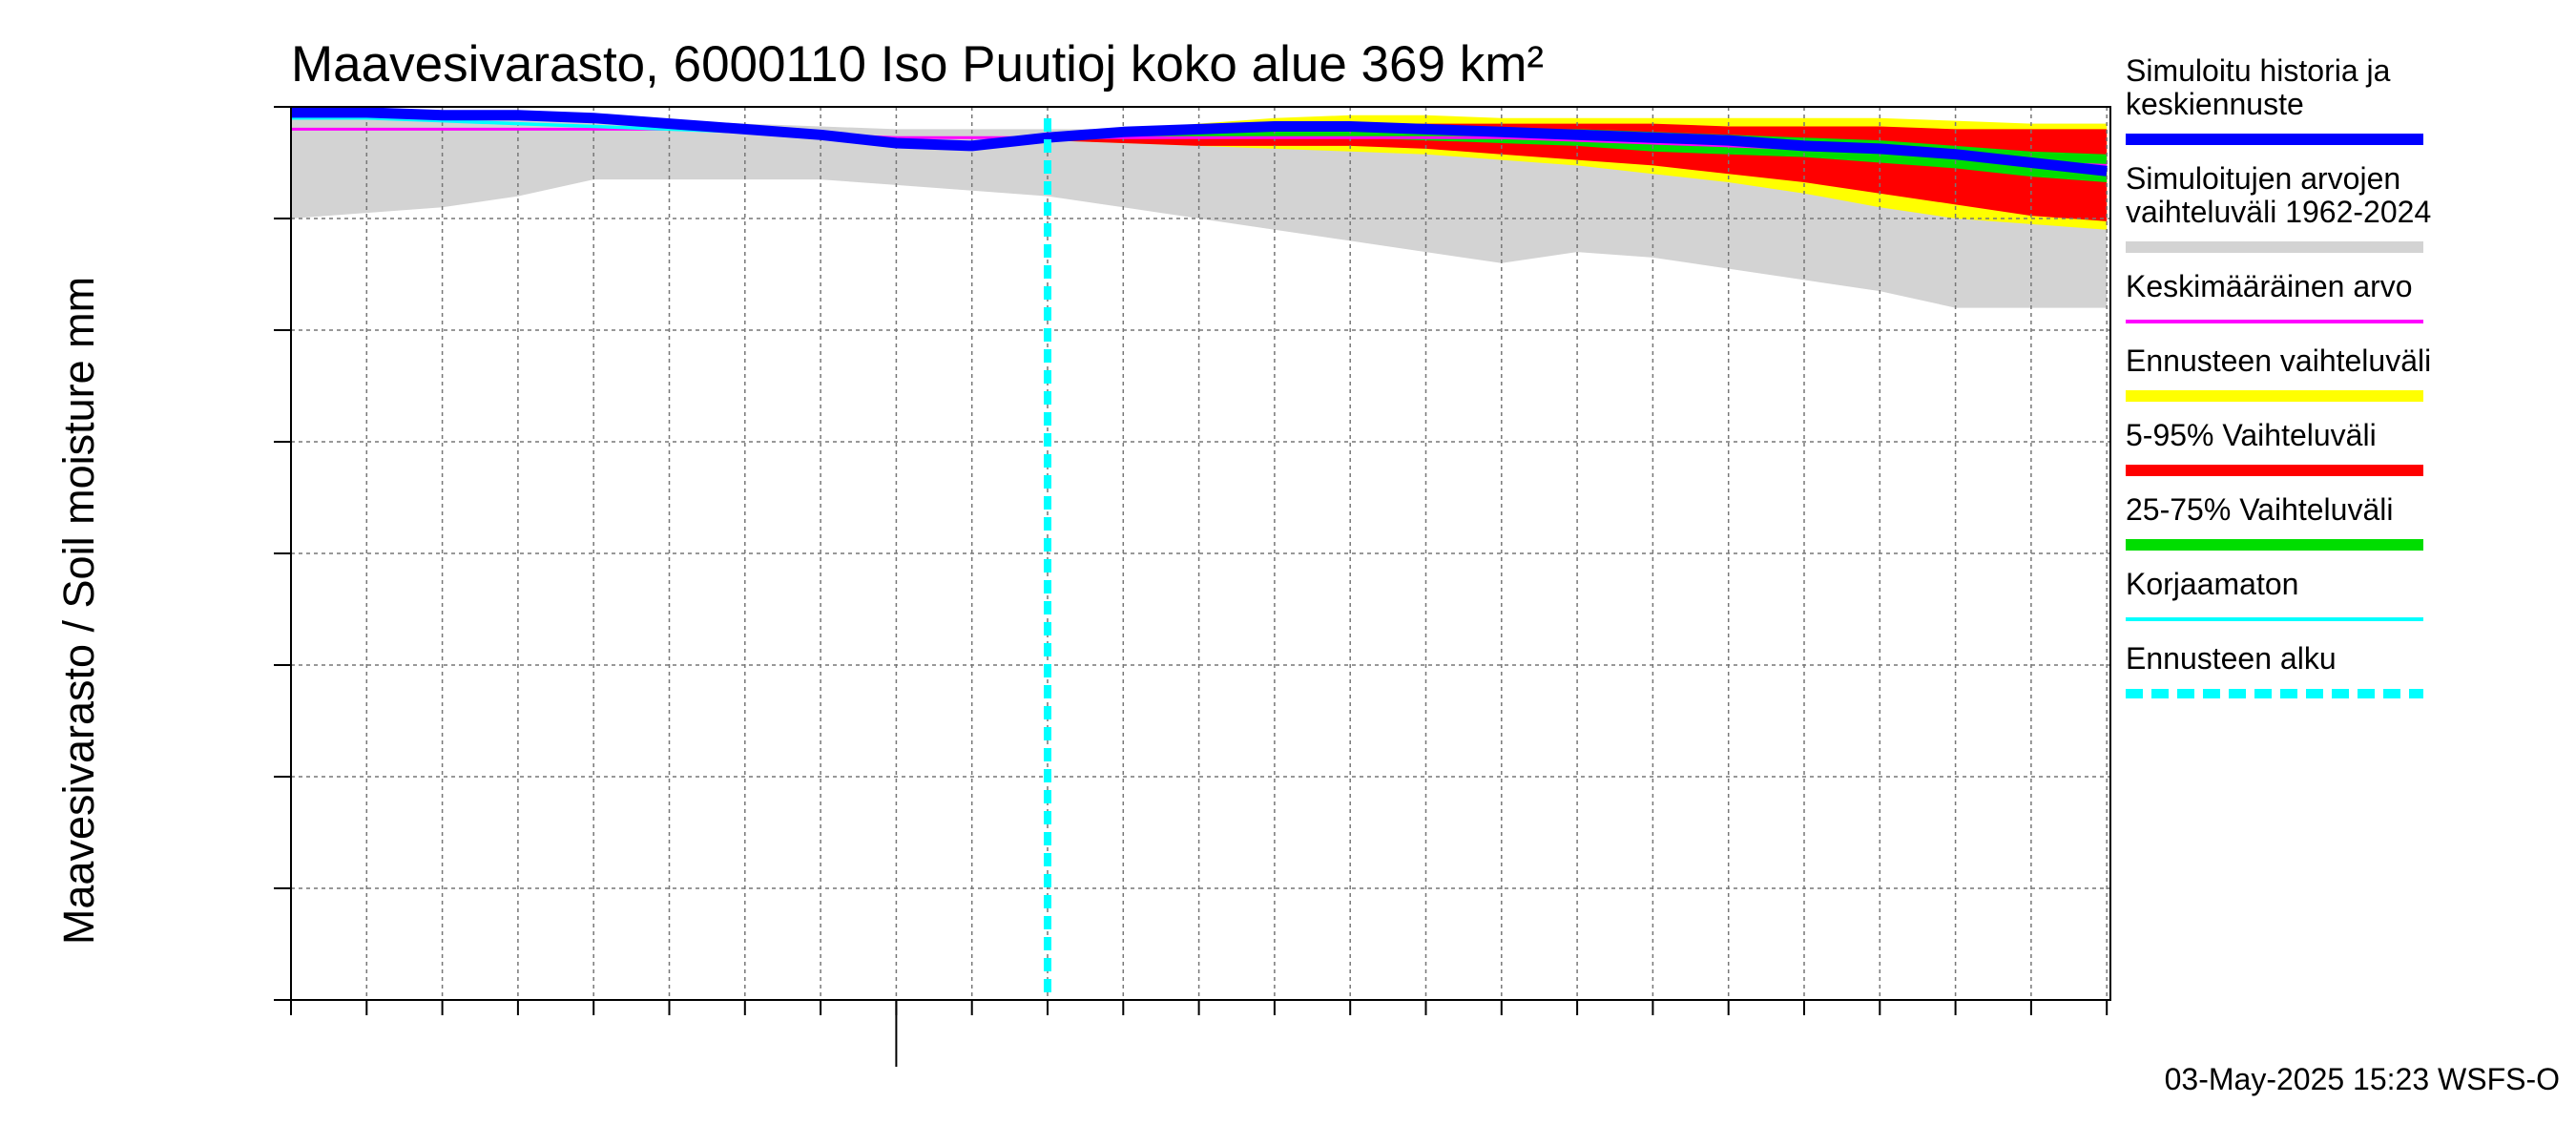  What do you see at coordinates (2231, 658) in the screenshot?
I see `legend-label: Ennusteen alku` at bounding box center [2231, 658].